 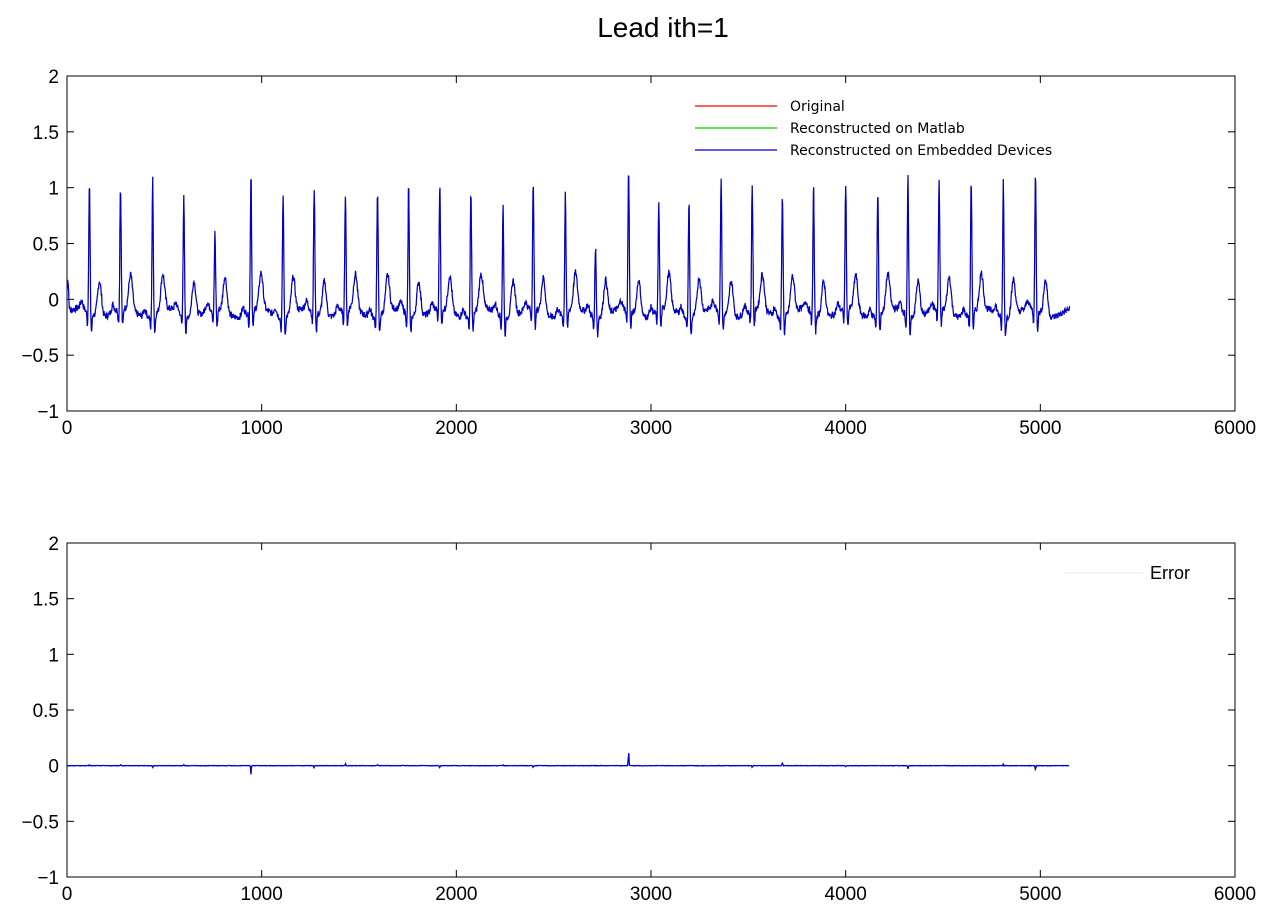 I want to click on legend-label: Error, so click(x=1170, y=573).